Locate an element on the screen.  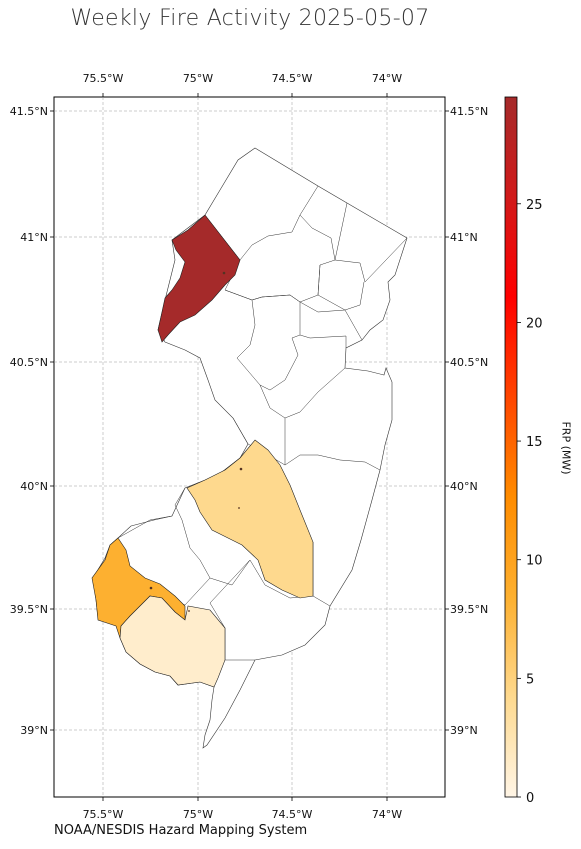
colorbar-tick-label: 5 is located at coordinates (530, 679).